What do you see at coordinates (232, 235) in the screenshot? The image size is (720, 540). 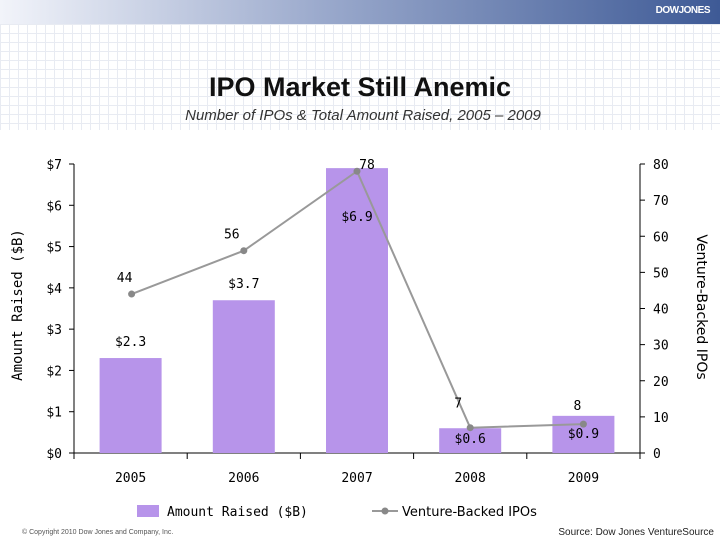 I see `line-value-label: 56` at bounding box center [232, 235].